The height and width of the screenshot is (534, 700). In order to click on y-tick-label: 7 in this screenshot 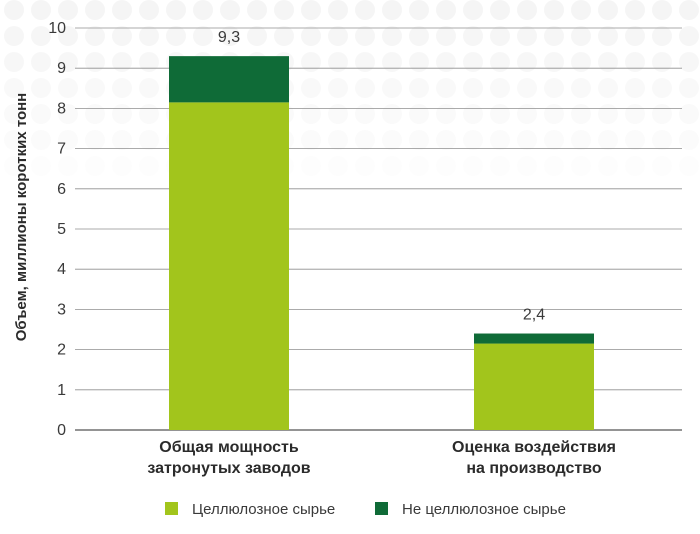, I will do `click(61, 149)`.